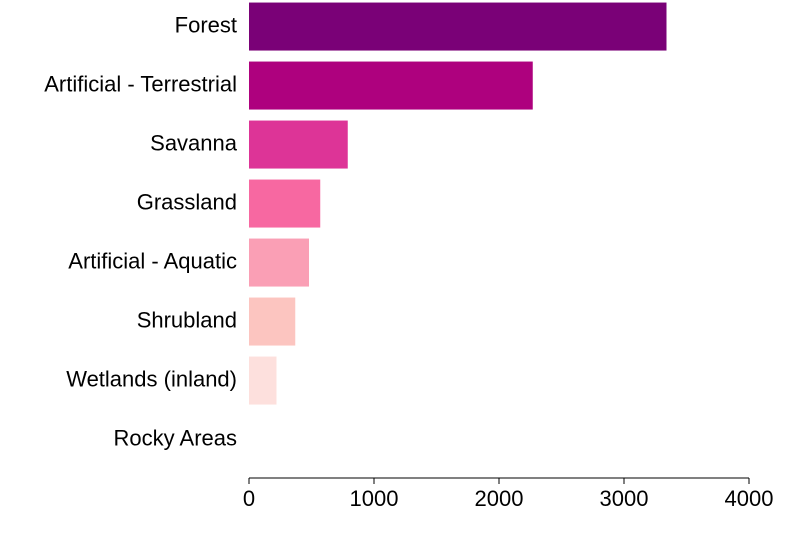 The image size is (793, 537). What do you see at coordinates (194, 142) in the screenshot?
I see `y-tick-label: Savanna` at bounding box center [194, 142].